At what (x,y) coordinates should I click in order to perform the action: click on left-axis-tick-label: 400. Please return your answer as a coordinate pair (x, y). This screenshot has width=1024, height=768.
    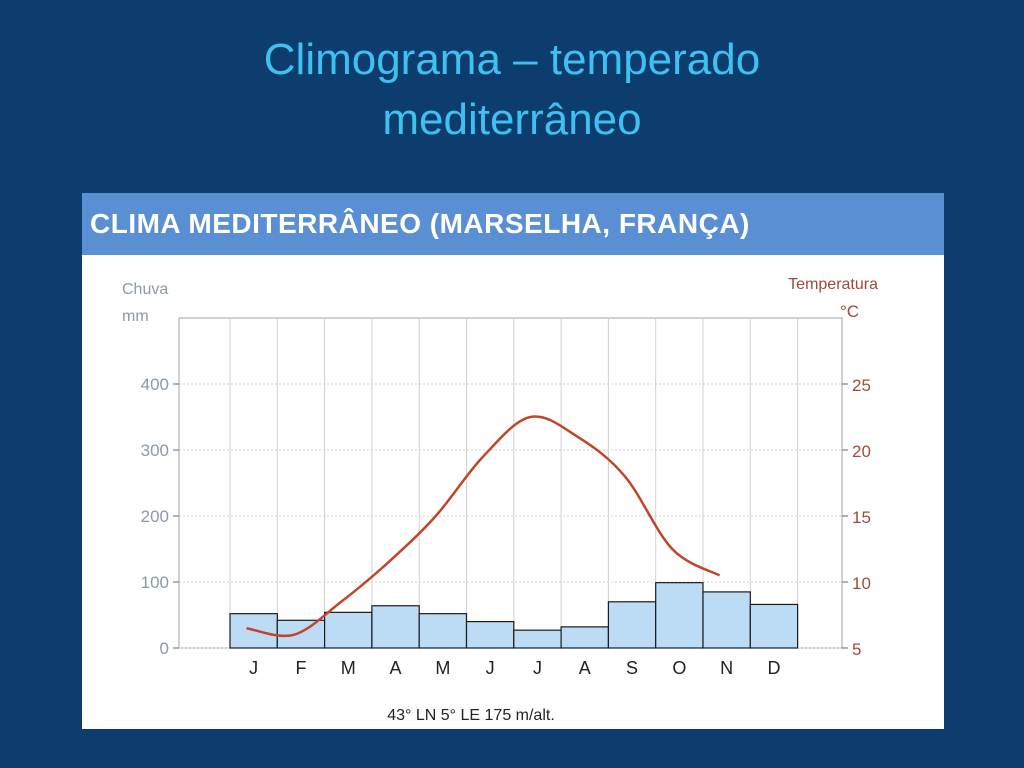
    Looking at the image, I should click on (155, 384).